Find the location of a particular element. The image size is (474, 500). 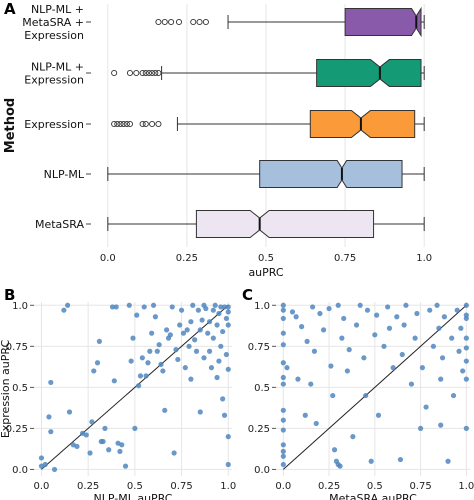

x-tick-label: 0.25 is located at coordinates (329, 486).